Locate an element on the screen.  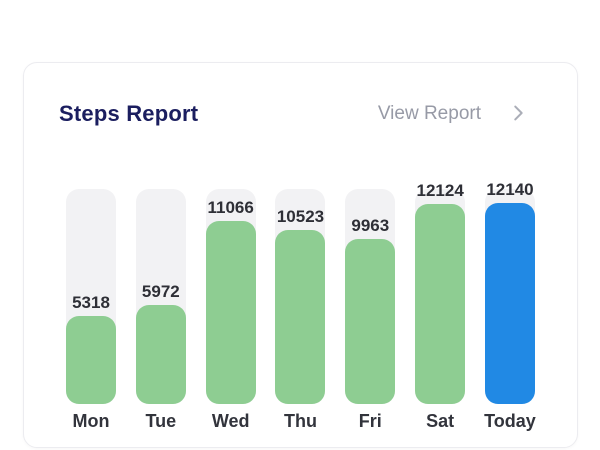
view-report-button: View Report is located at coordinates (453, 114).